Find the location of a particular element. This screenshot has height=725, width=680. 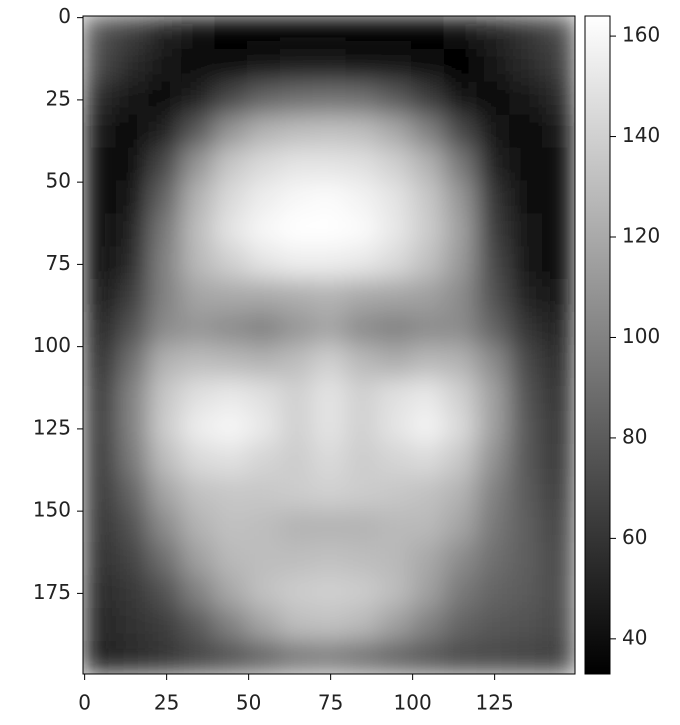

colorbar-tick-label: 80 is located at coordinates (634, 436).